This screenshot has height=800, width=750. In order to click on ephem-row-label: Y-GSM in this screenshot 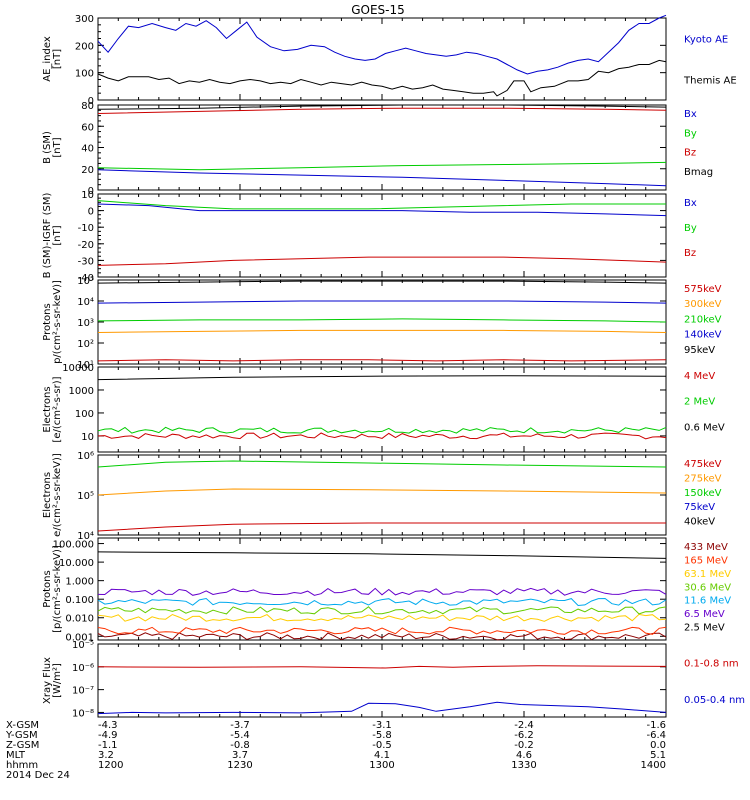, I will do `click(21, 735)`.